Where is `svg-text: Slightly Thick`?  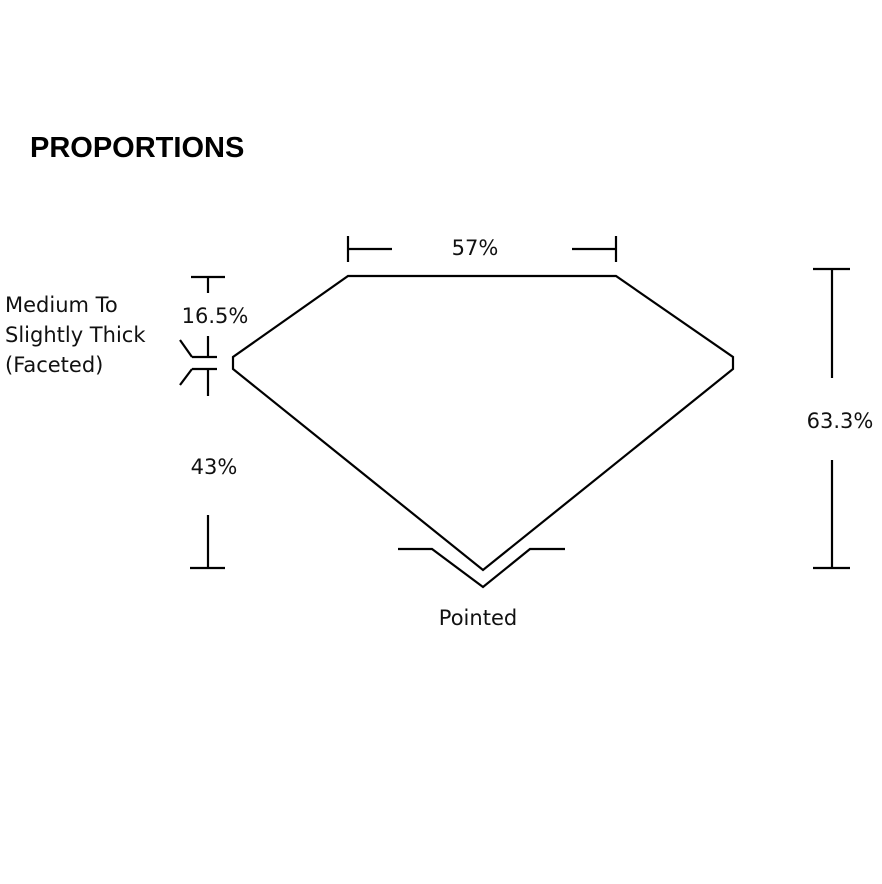 svg-text: Slightly Thick is located at coordinates (75, 335).